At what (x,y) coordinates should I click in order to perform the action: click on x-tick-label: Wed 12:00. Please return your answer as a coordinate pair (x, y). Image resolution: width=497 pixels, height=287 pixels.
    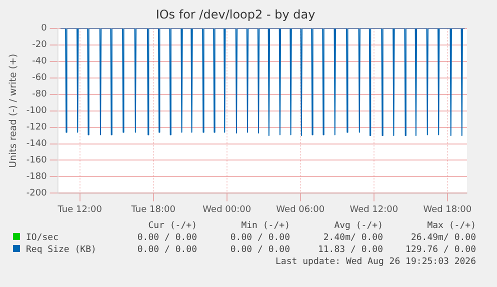
    Looking at the image, I should click on (374, 209).